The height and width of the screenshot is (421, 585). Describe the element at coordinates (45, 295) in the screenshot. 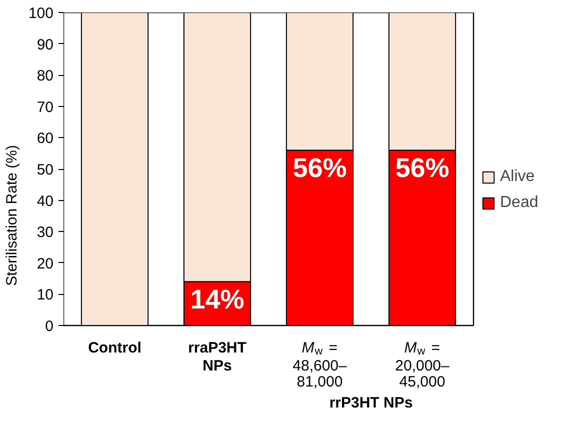

I see `y-tick-label: 10` at that location.